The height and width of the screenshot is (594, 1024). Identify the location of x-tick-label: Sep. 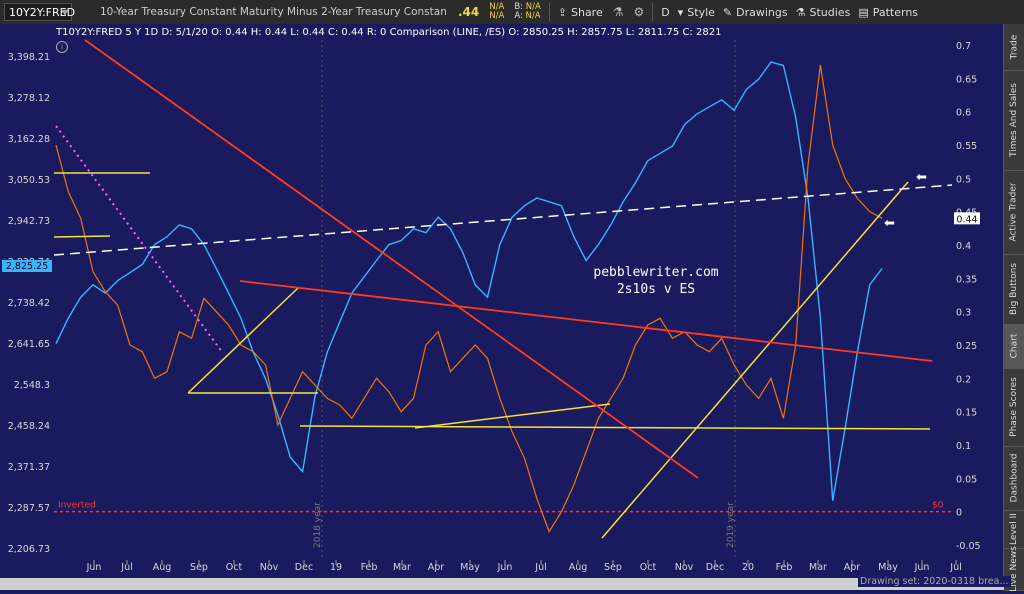
(613, 567).